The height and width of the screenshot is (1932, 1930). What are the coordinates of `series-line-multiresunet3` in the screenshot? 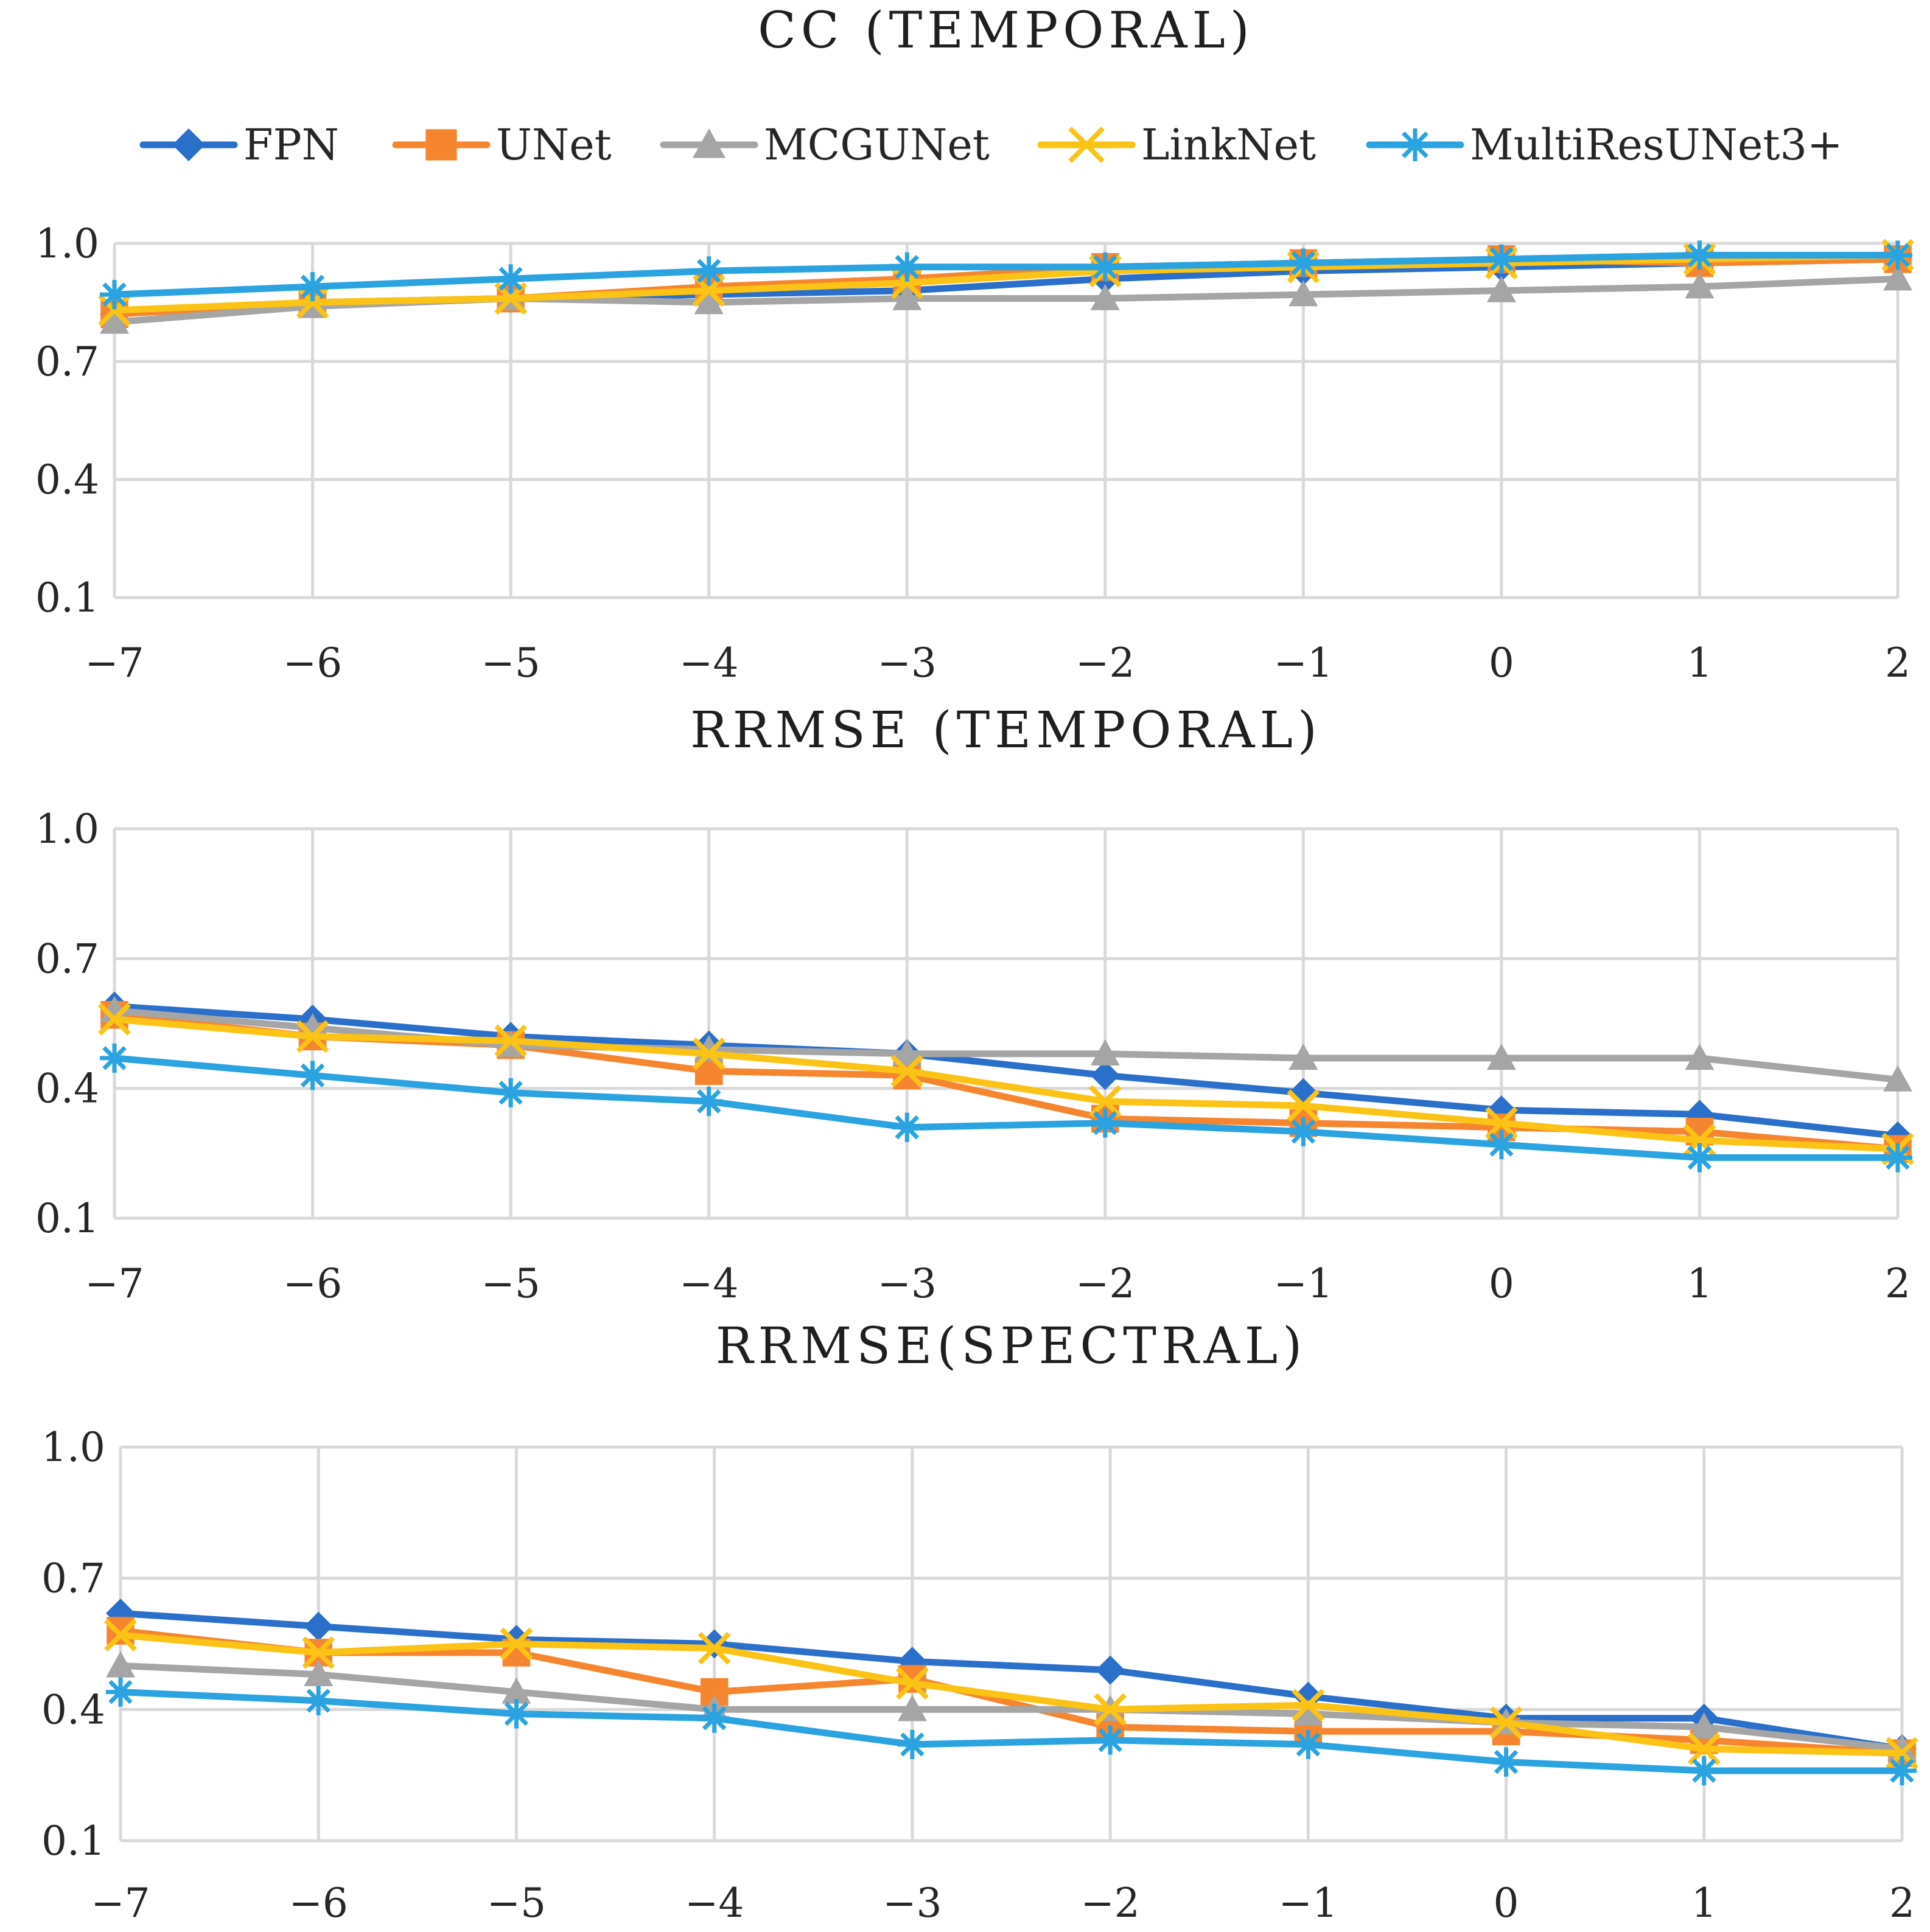 It's located at (1011, 1731).